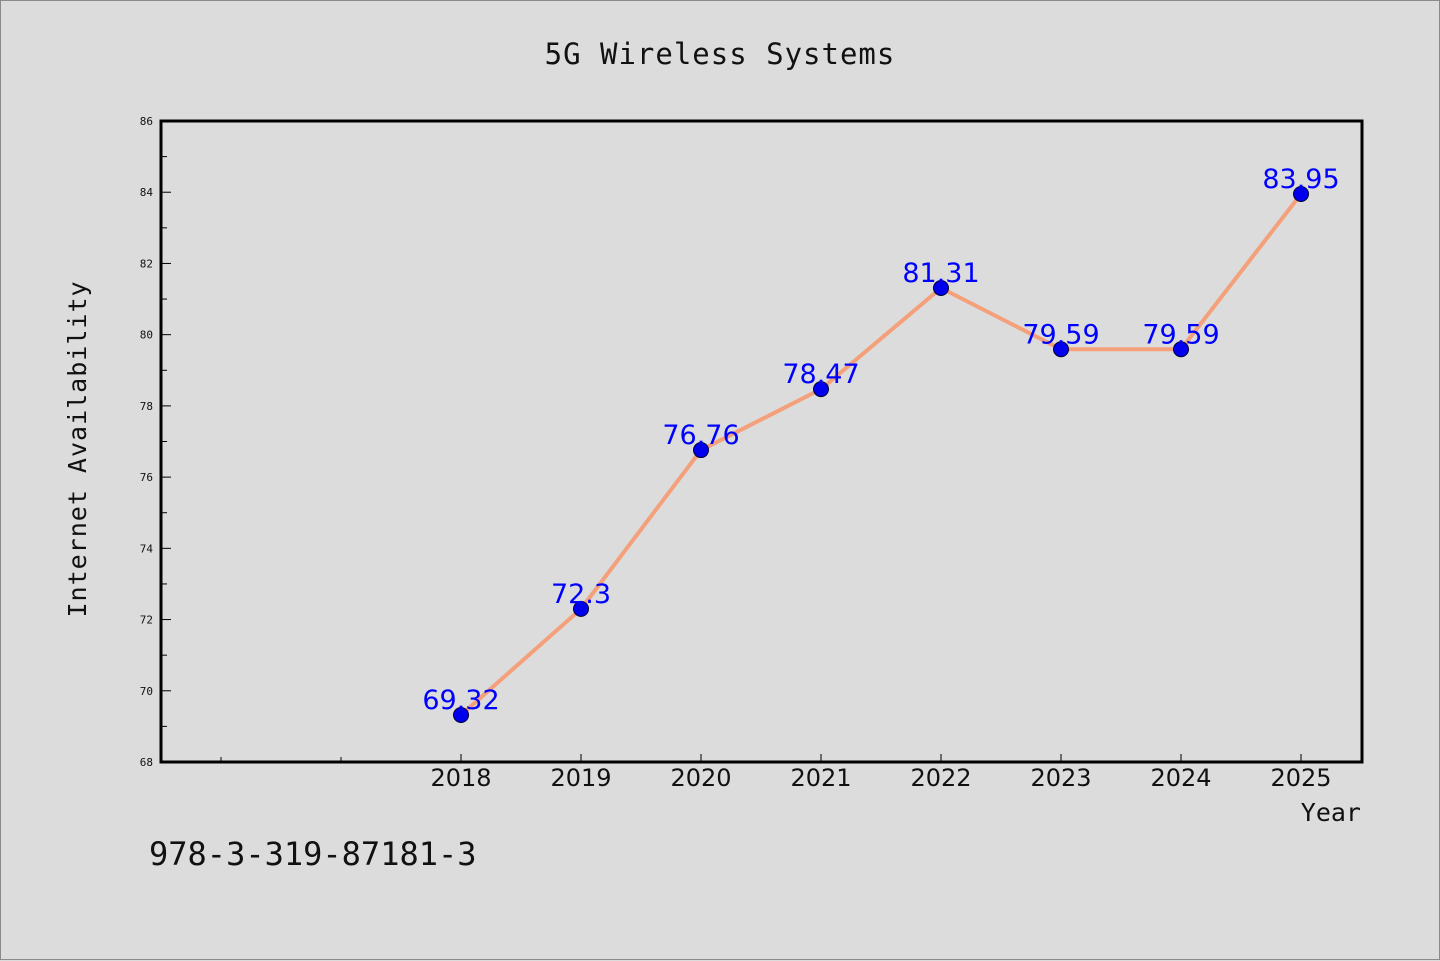 The image size is (1440, 961). Describe the element at coordinates (776, 773) in the screenshot. I see `x-axis: 2018 2019 2020 2021 2022 2023 2024 2025` at that location.